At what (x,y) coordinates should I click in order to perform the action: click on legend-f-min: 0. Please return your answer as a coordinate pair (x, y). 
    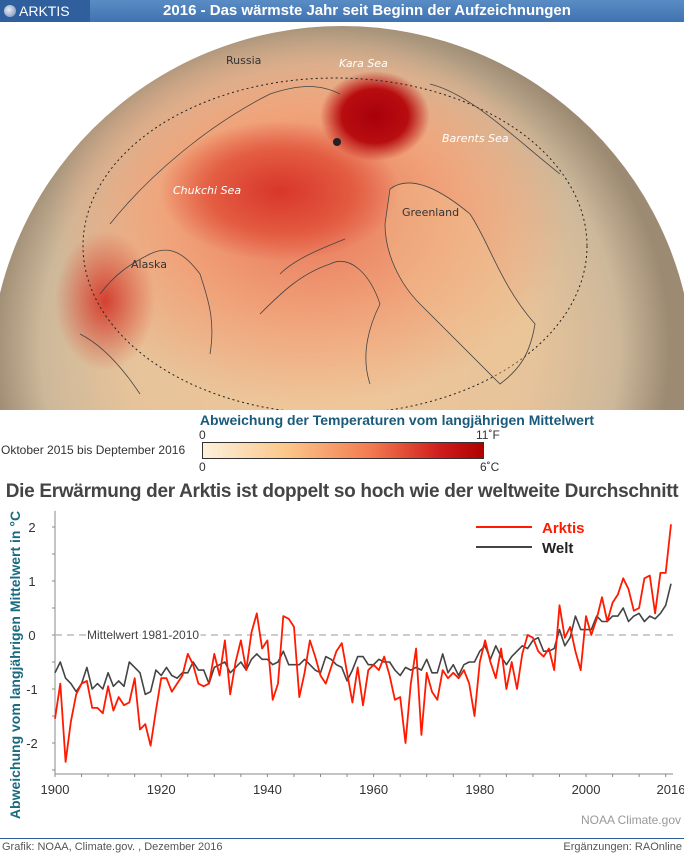
    Looking at the image, I should click on (202, 435).